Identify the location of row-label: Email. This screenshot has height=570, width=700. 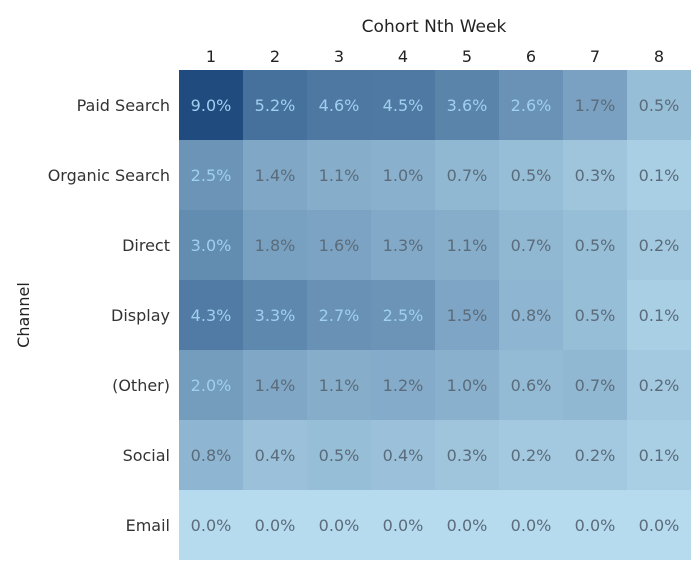
(148, 525).